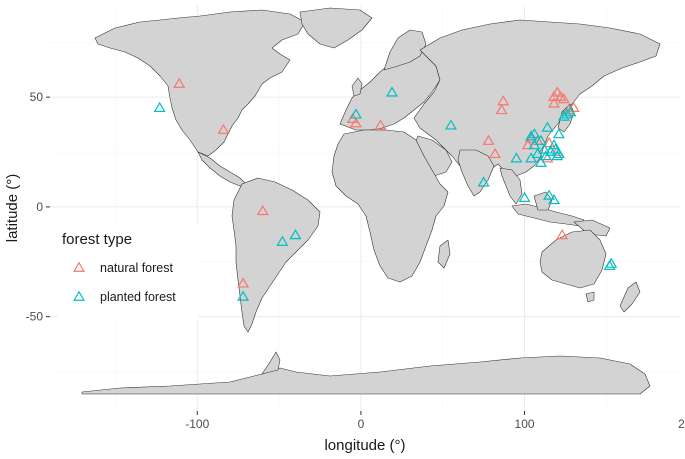  Describe the element at coordinates (361, 424) in the screenshot. I see `x-tick-label: 0` at that location.